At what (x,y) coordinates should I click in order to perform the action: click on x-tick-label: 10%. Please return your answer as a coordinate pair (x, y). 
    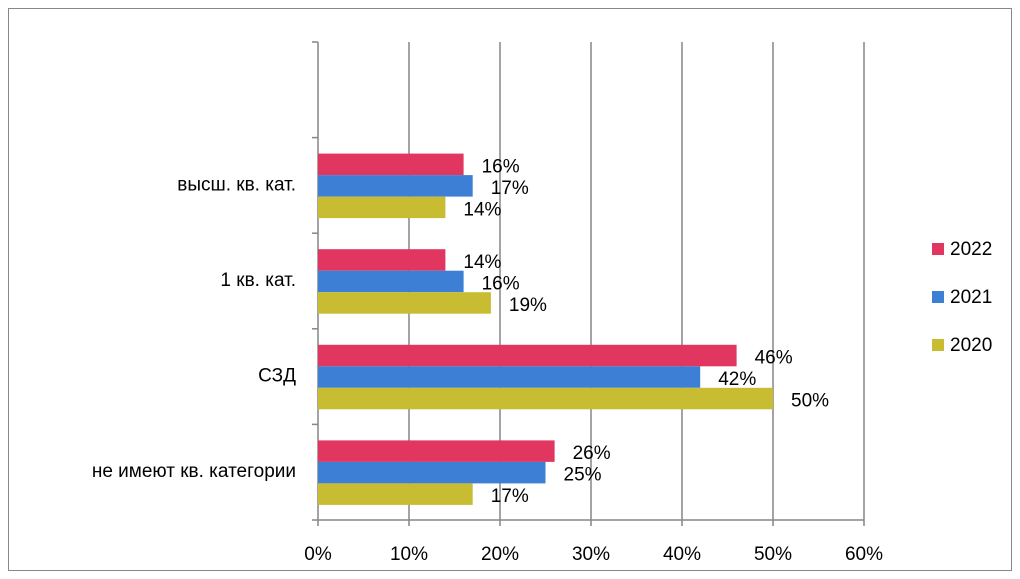
    Looking at the image, I should click on (409, 554).